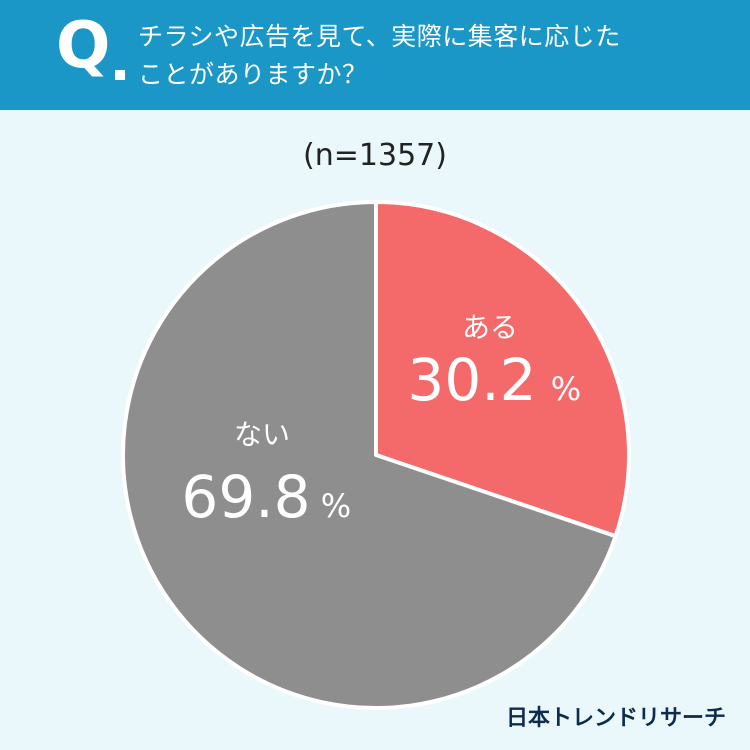 The width and height of the screenshot is (750, 750). I want to click on q-dot-icon, so click(120, 75).